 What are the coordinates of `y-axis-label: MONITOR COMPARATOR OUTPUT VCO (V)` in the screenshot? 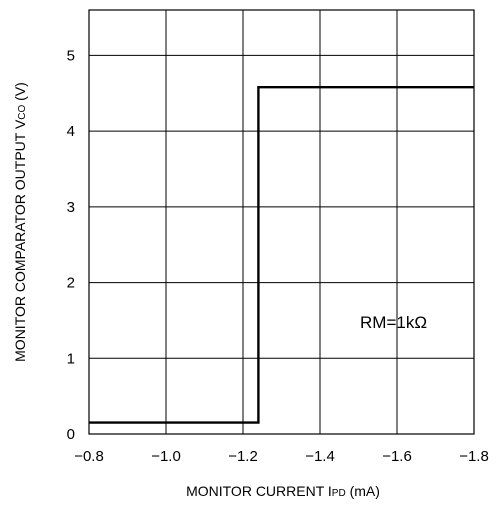 It's located at (20, 222).